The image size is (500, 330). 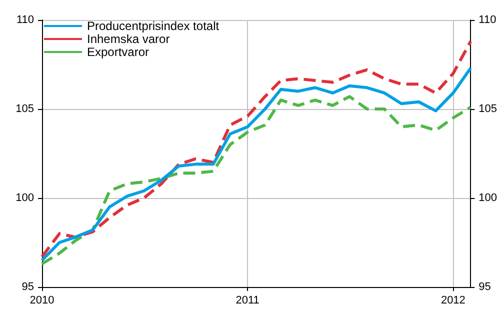 What do you see at coordinates (488, 198) in the screenshot?
I see `y2-tick-label: 100` at bounding box center [488, 198].